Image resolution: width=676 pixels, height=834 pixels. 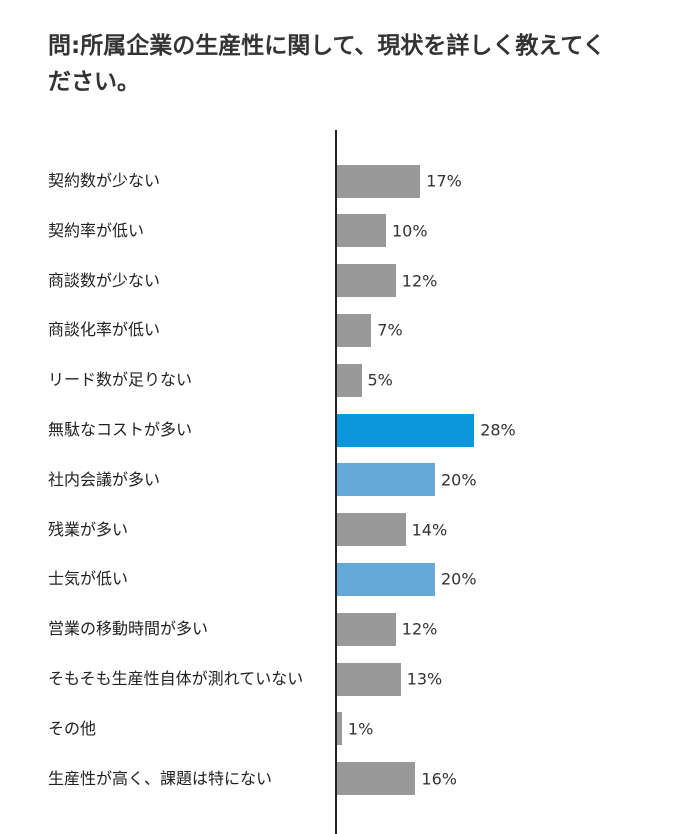 What do you see at coordinates (96, 230) in the screenshot?
I see `category-label: 契約率が低い` at bounding box center [96, 230].